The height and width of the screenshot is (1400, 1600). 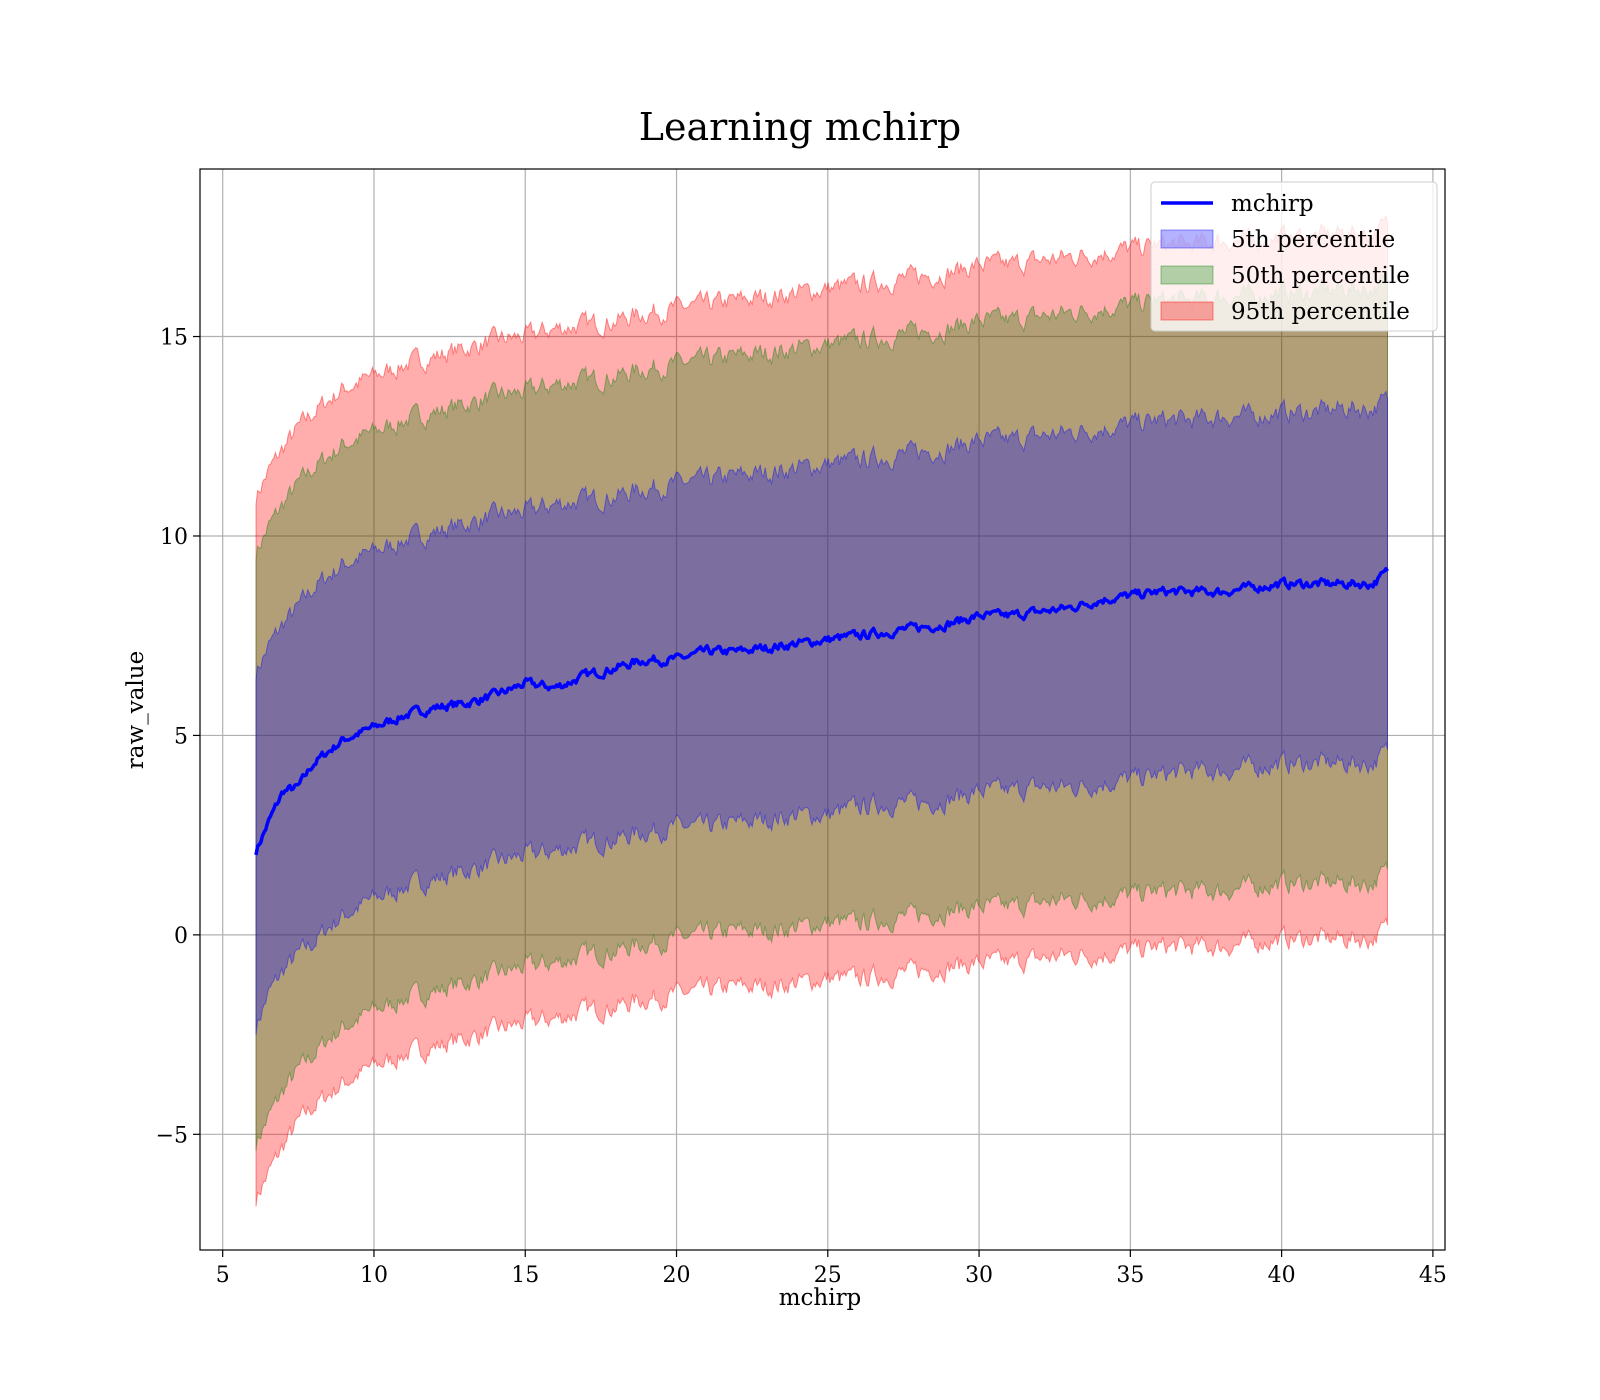 I want to click on y-tick-label: 0, so click(x=181, y=936).